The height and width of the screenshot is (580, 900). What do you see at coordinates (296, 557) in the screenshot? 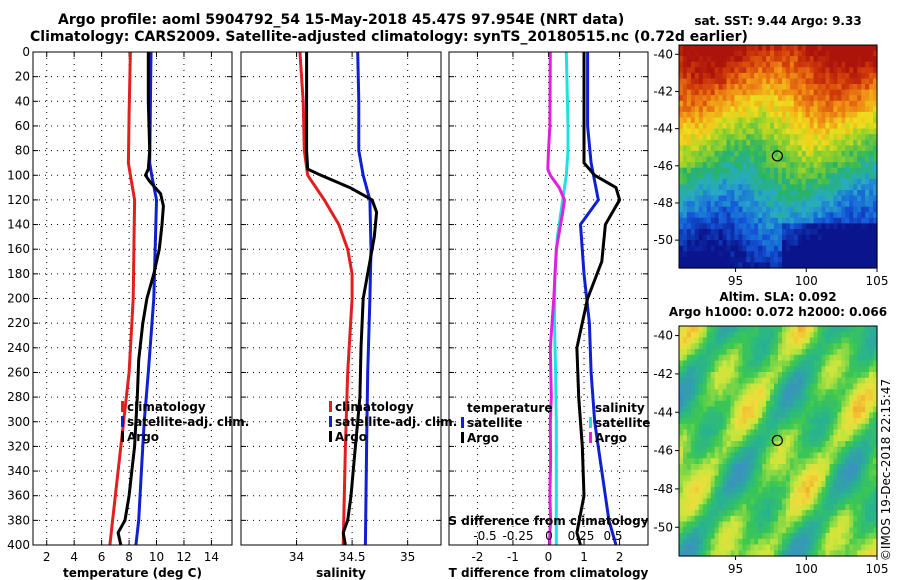
I see `x-tick-label: 34` at bounding box center [296, 557].